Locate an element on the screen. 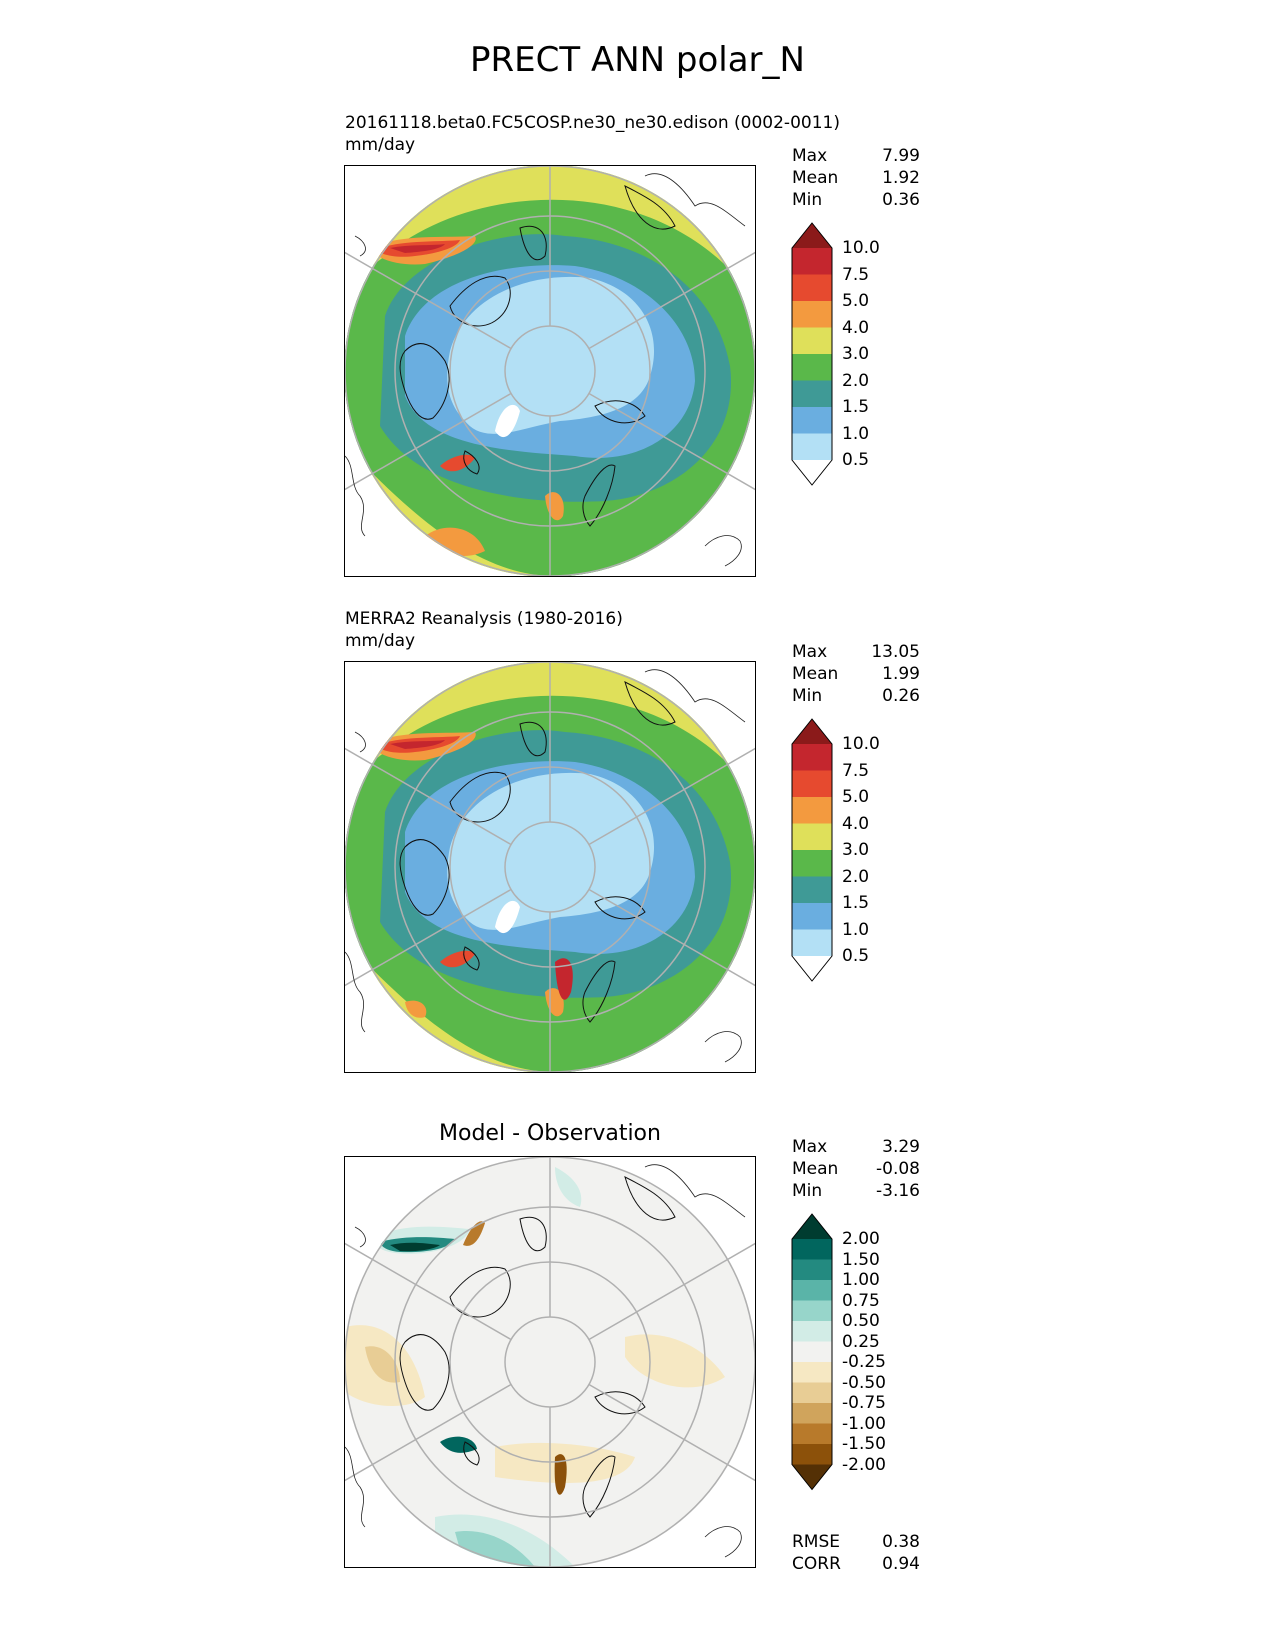 This screenshot has width=1275, height=1650. test-stat-min-value: 0.36 is located at coordinates (901, 200).